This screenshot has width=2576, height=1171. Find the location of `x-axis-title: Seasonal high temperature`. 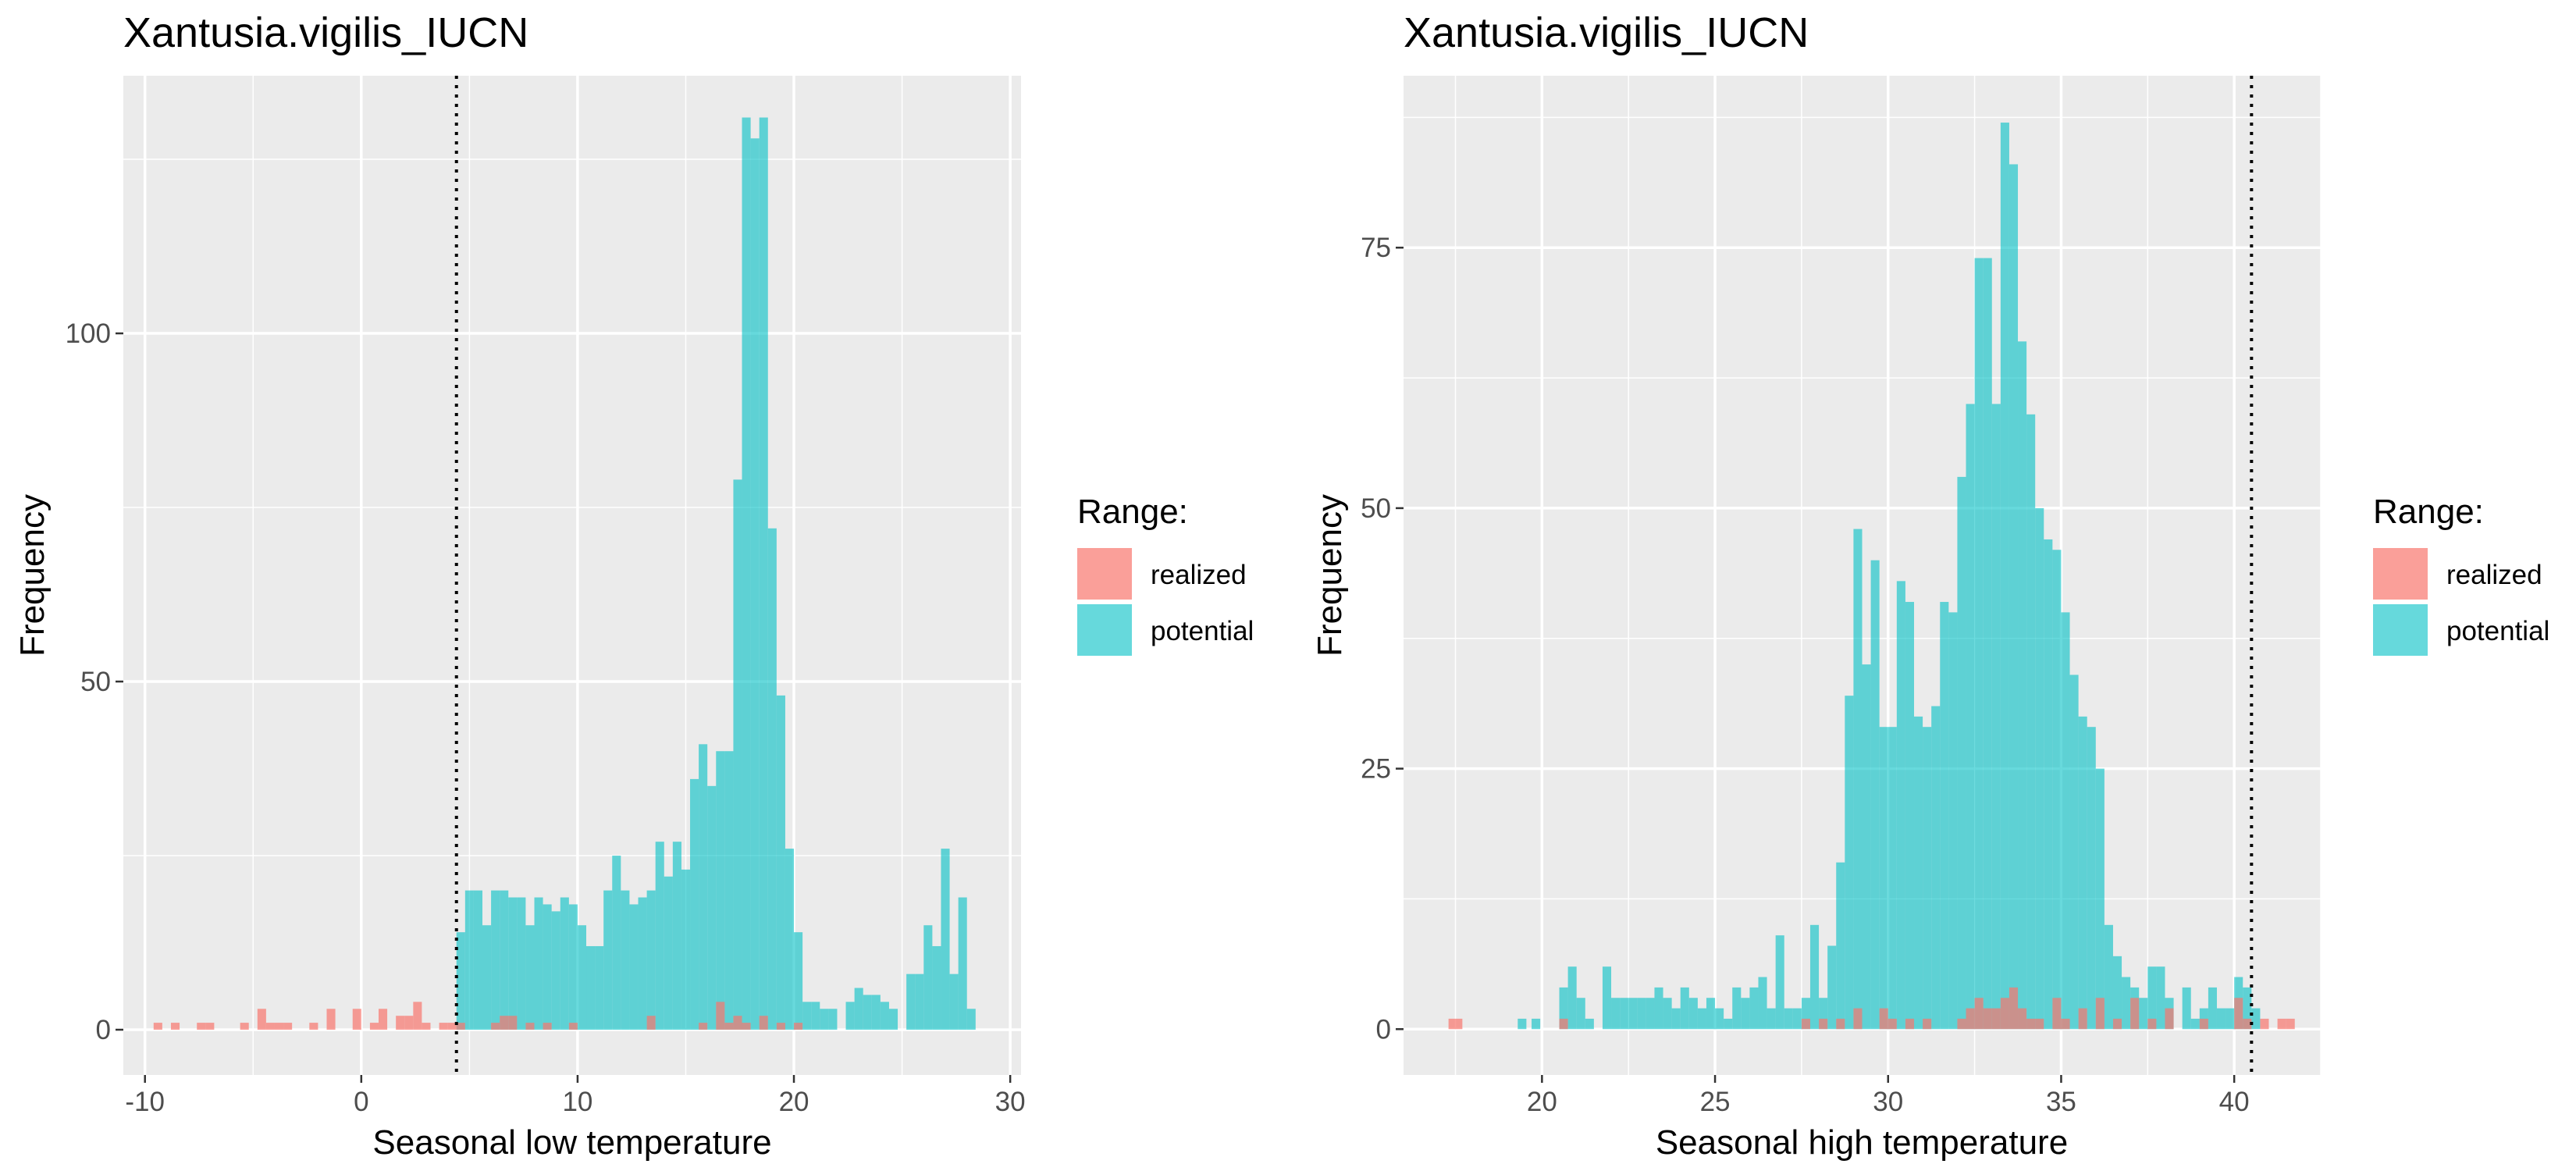

x-axis-title: Seasonal high temperature is located at coordinates (1862, 1142).